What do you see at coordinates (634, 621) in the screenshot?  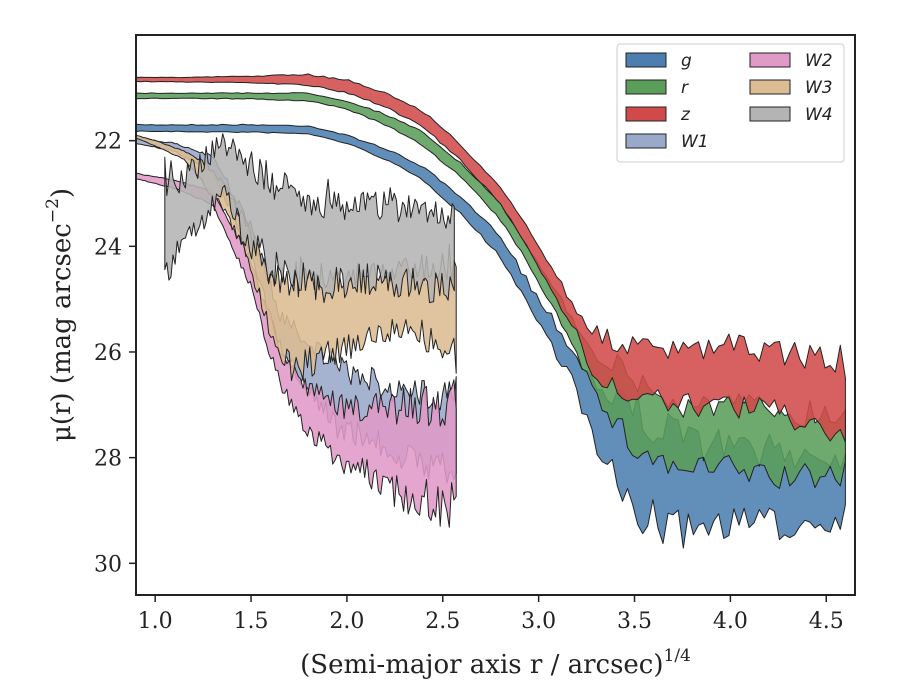 I see `x-tick-label: 3.5` at bounding box center [634, 621].